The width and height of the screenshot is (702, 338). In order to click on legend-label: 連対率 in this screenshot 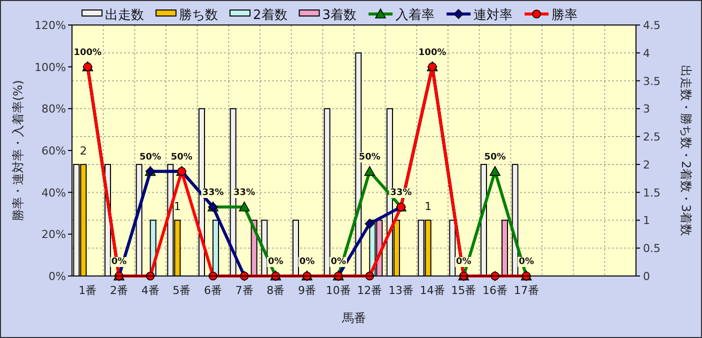, I will do `click(493, 15)`.